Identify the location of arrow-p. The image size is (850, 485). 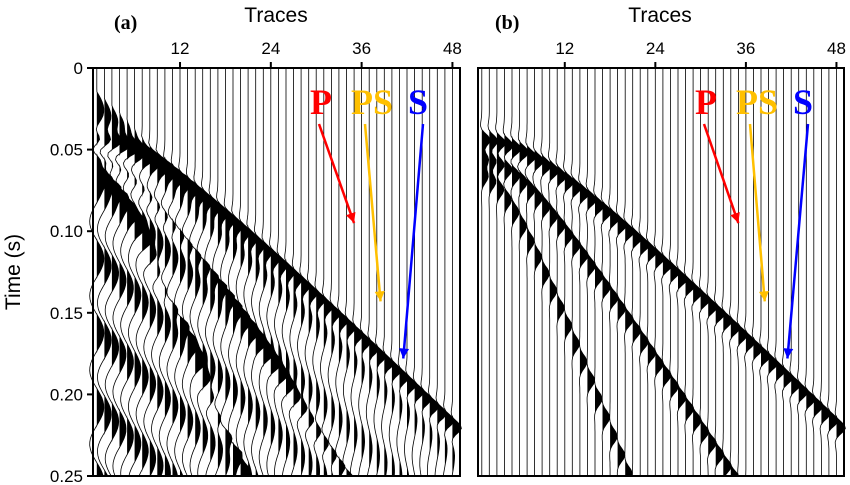
(721, 173).